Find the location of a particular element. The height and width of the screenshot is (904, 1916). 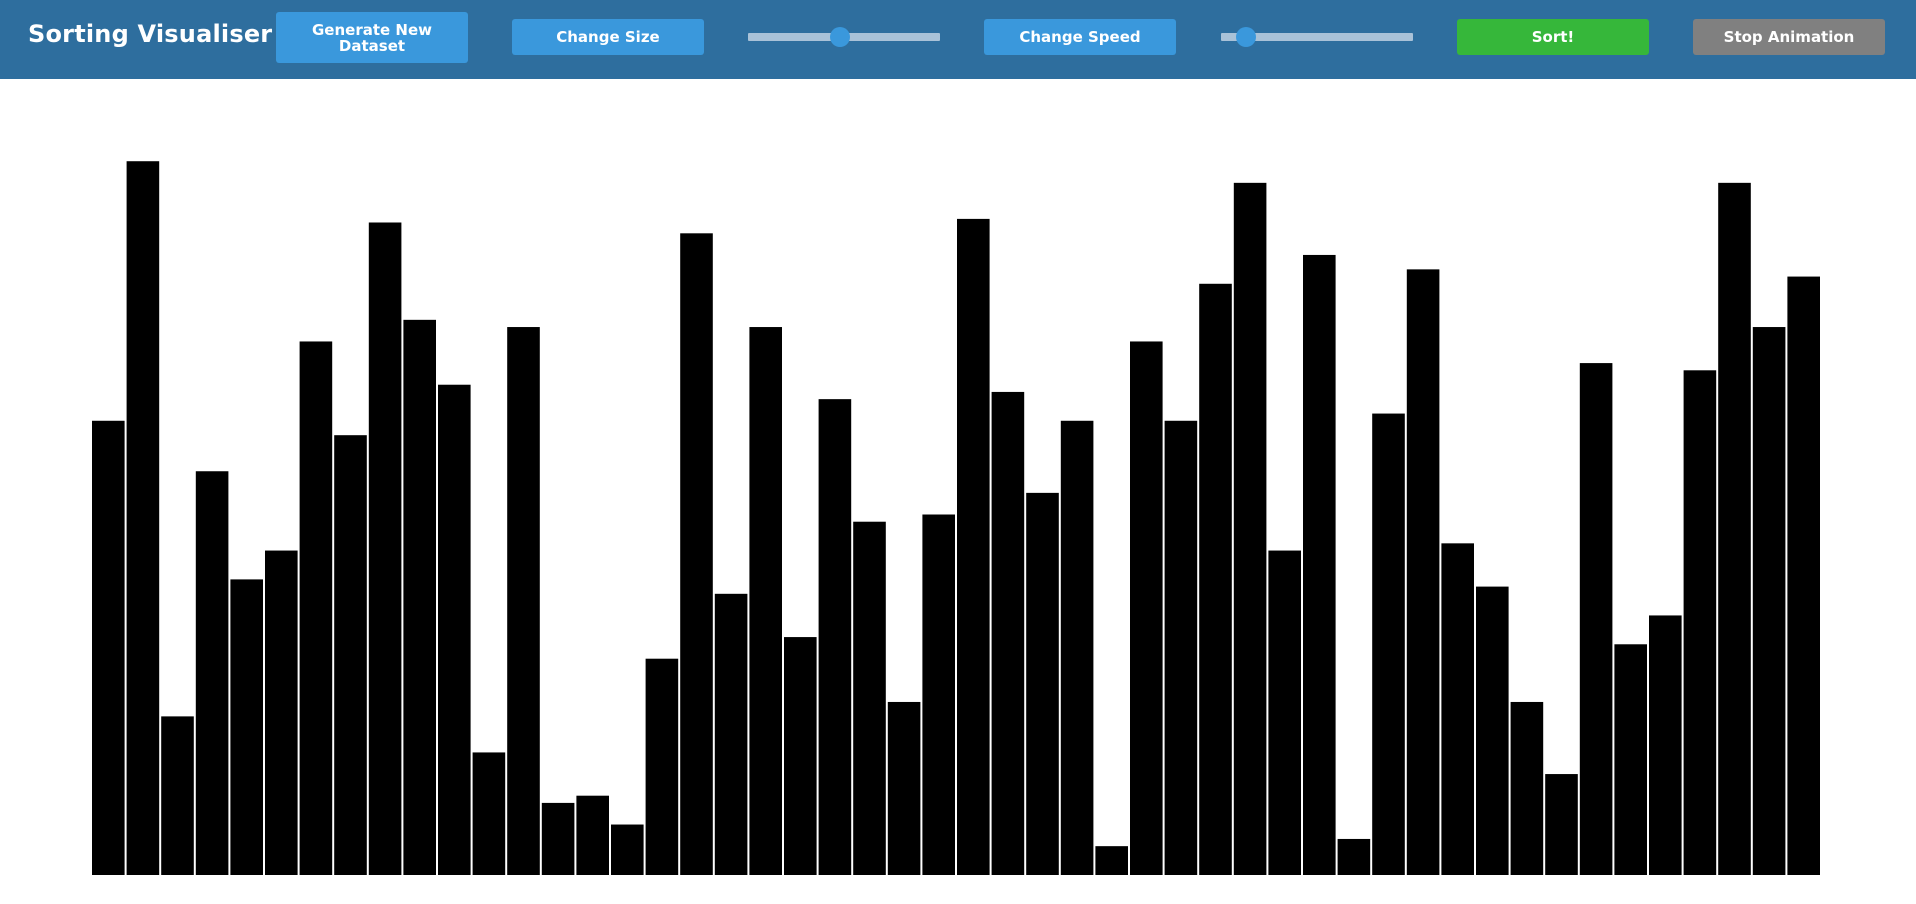

speed-slider is located at coordinates (1317, 37).